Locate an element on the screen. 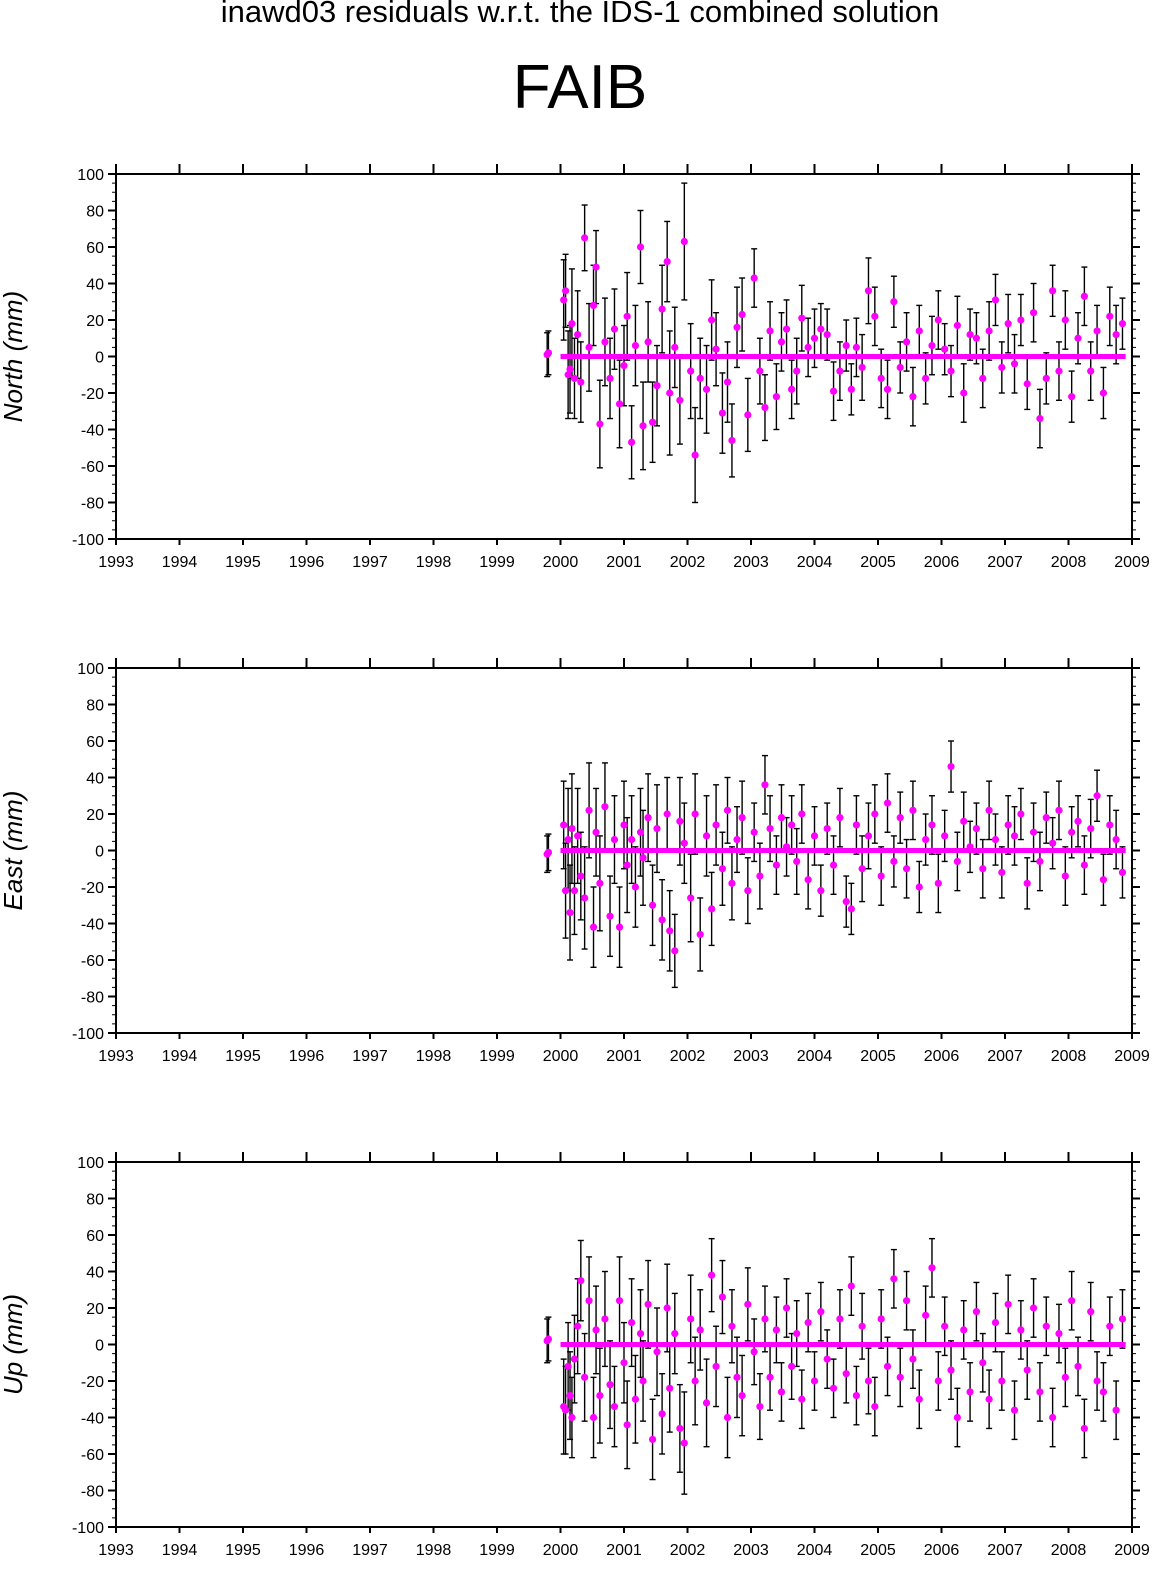 The image size is (1160, 1575). y-tick-label: 0 is located at coordinates (99, 852).